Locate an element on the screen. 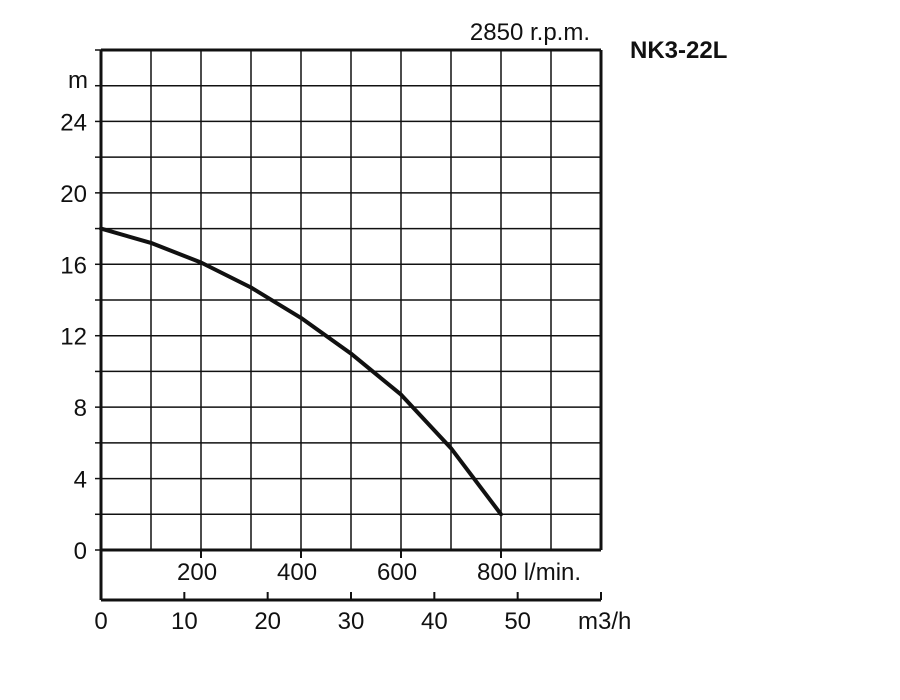 The height and width of the screenshot is (700, 900). y-axis-unit: m is located at coordinates (78, 80).